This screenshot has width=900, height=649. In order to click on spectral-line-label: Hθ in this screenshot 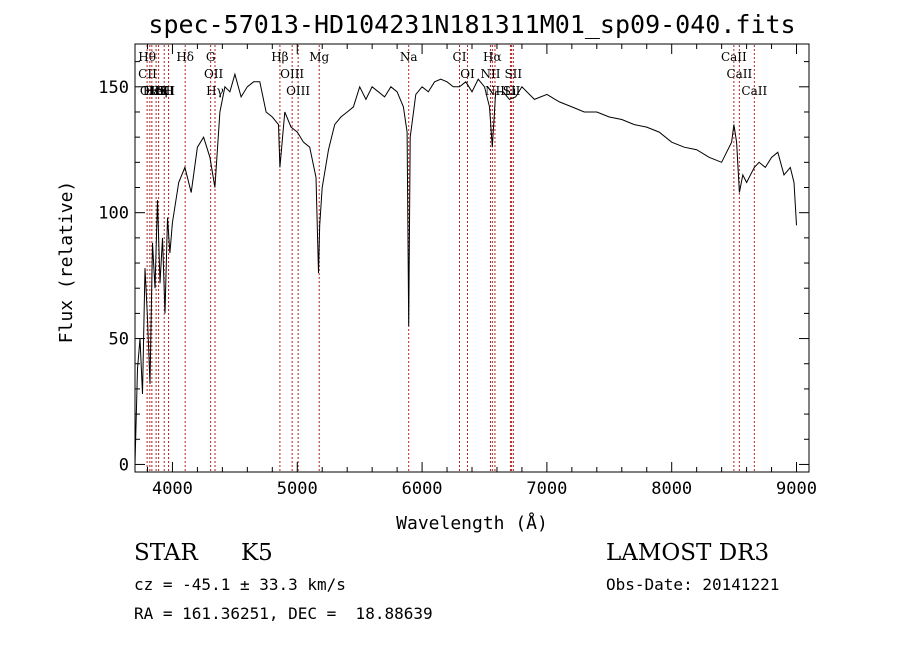, I will do `click(147, 57)`.